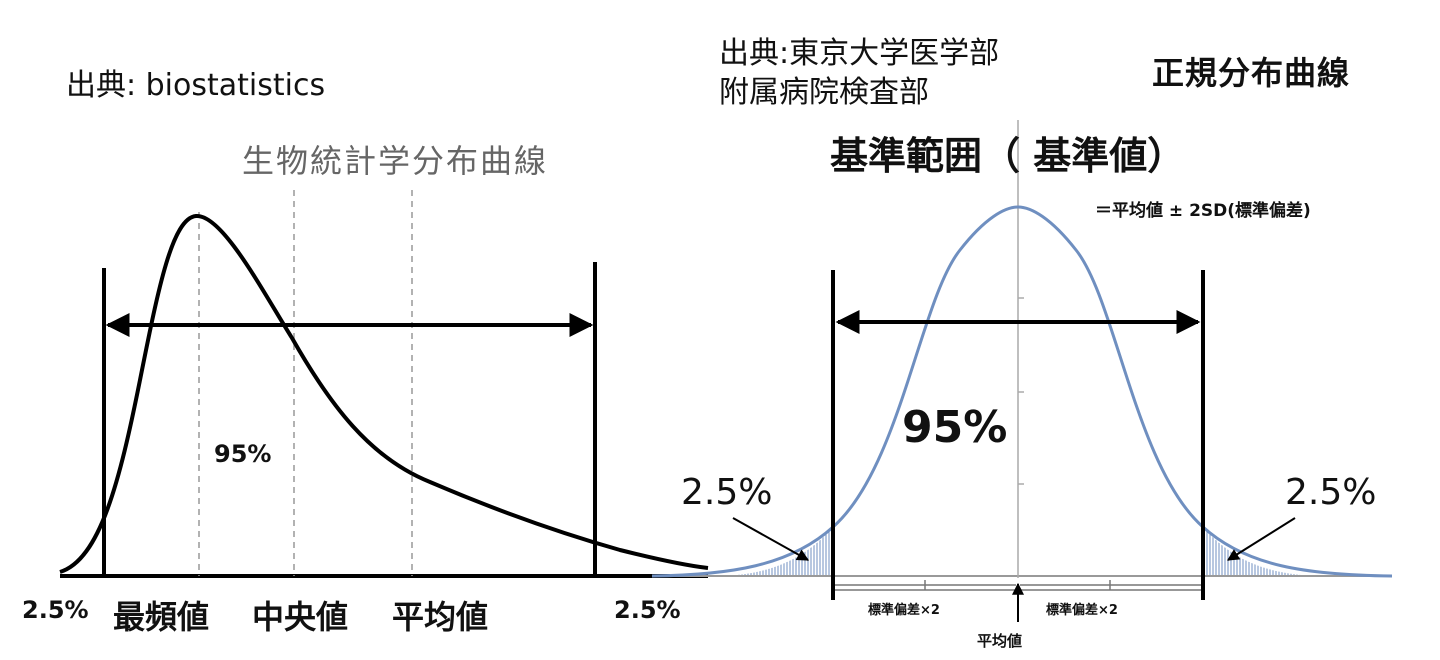  I want to click on right-source-line-1: 出典:東京大学医学部, so click(859, 53).